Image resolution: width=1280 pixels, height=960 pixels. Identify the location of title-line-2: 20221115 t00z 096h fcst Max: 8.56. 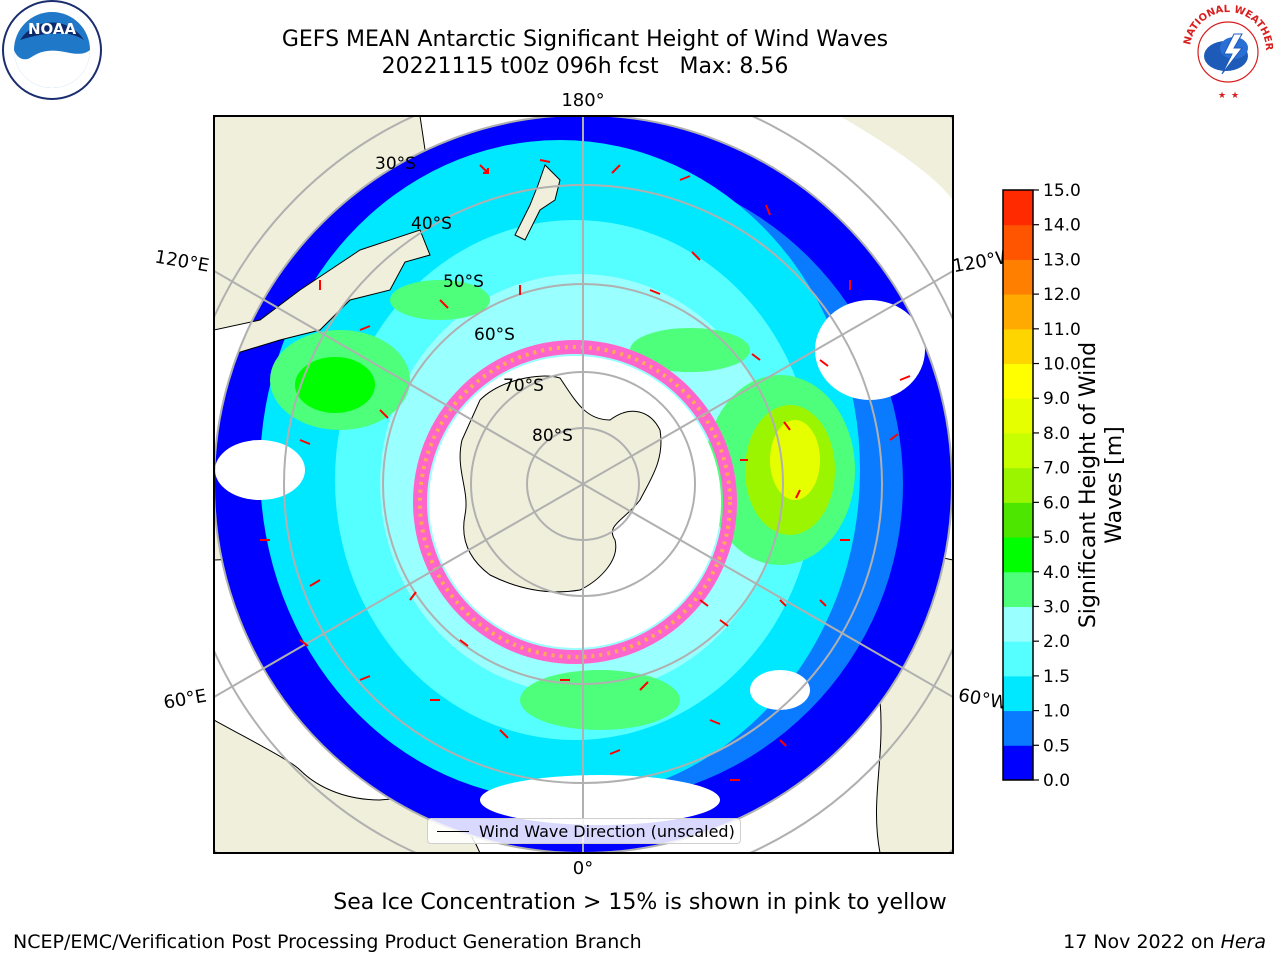
(585, 66).